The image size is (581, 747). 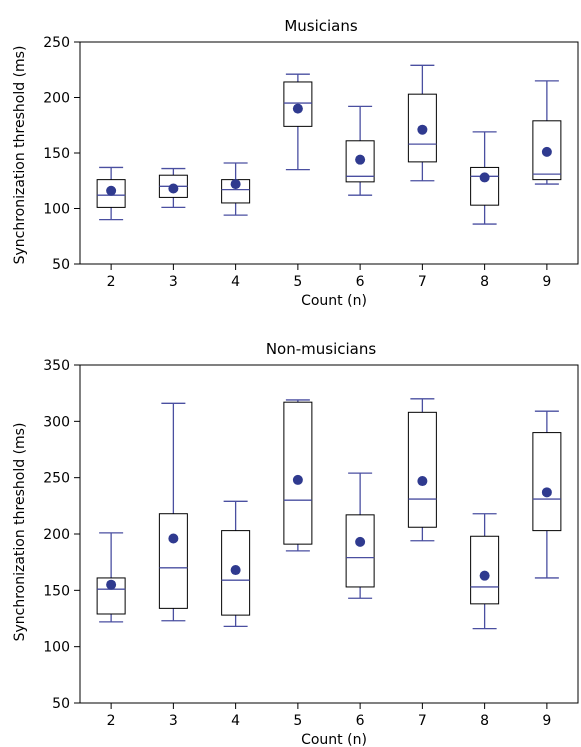 I want to click on panel-title: Non-musicians, so click(x=321, y=349).